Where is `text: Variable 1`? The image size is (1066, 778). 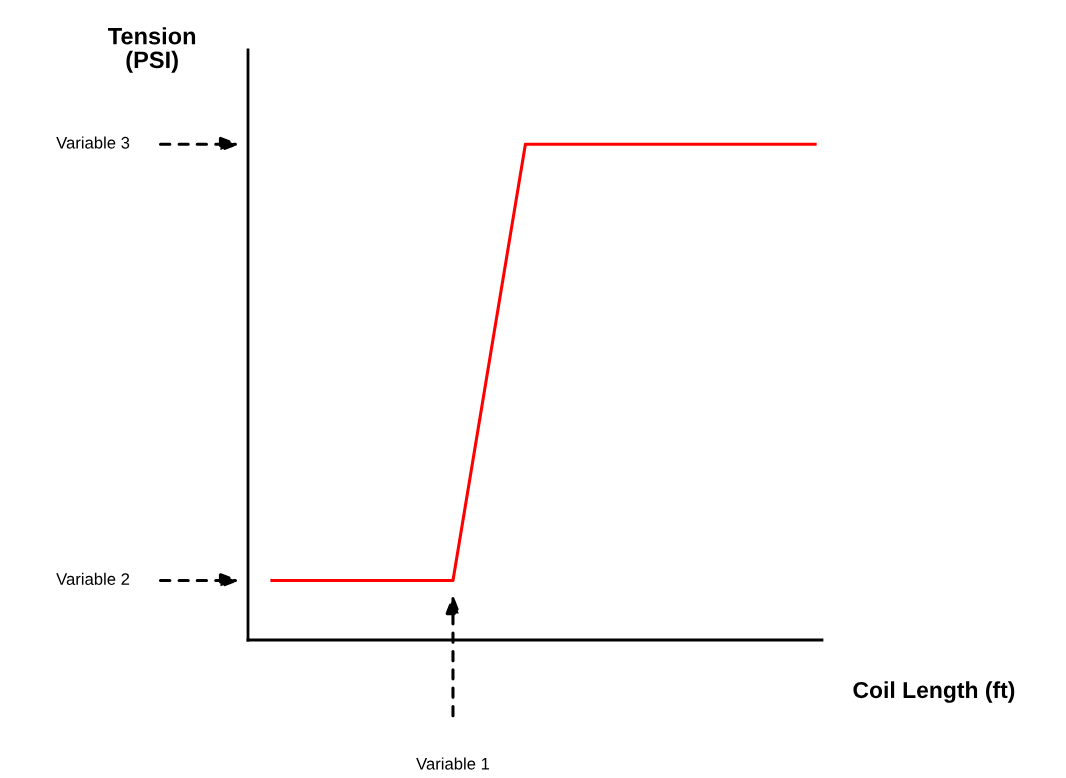
text: Variable 1 is located at coordinates (453, 763).